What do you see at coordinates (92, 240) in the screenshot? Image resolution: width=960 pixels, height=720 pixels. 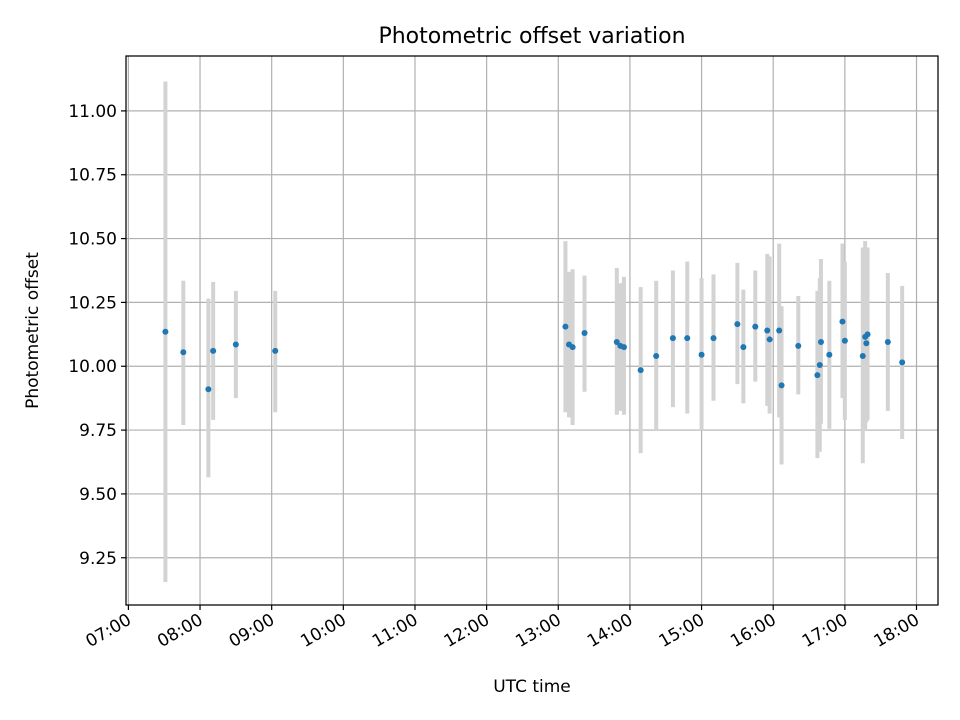 I see `y-tick-label: 10.50` at bounding box center [92, 240].